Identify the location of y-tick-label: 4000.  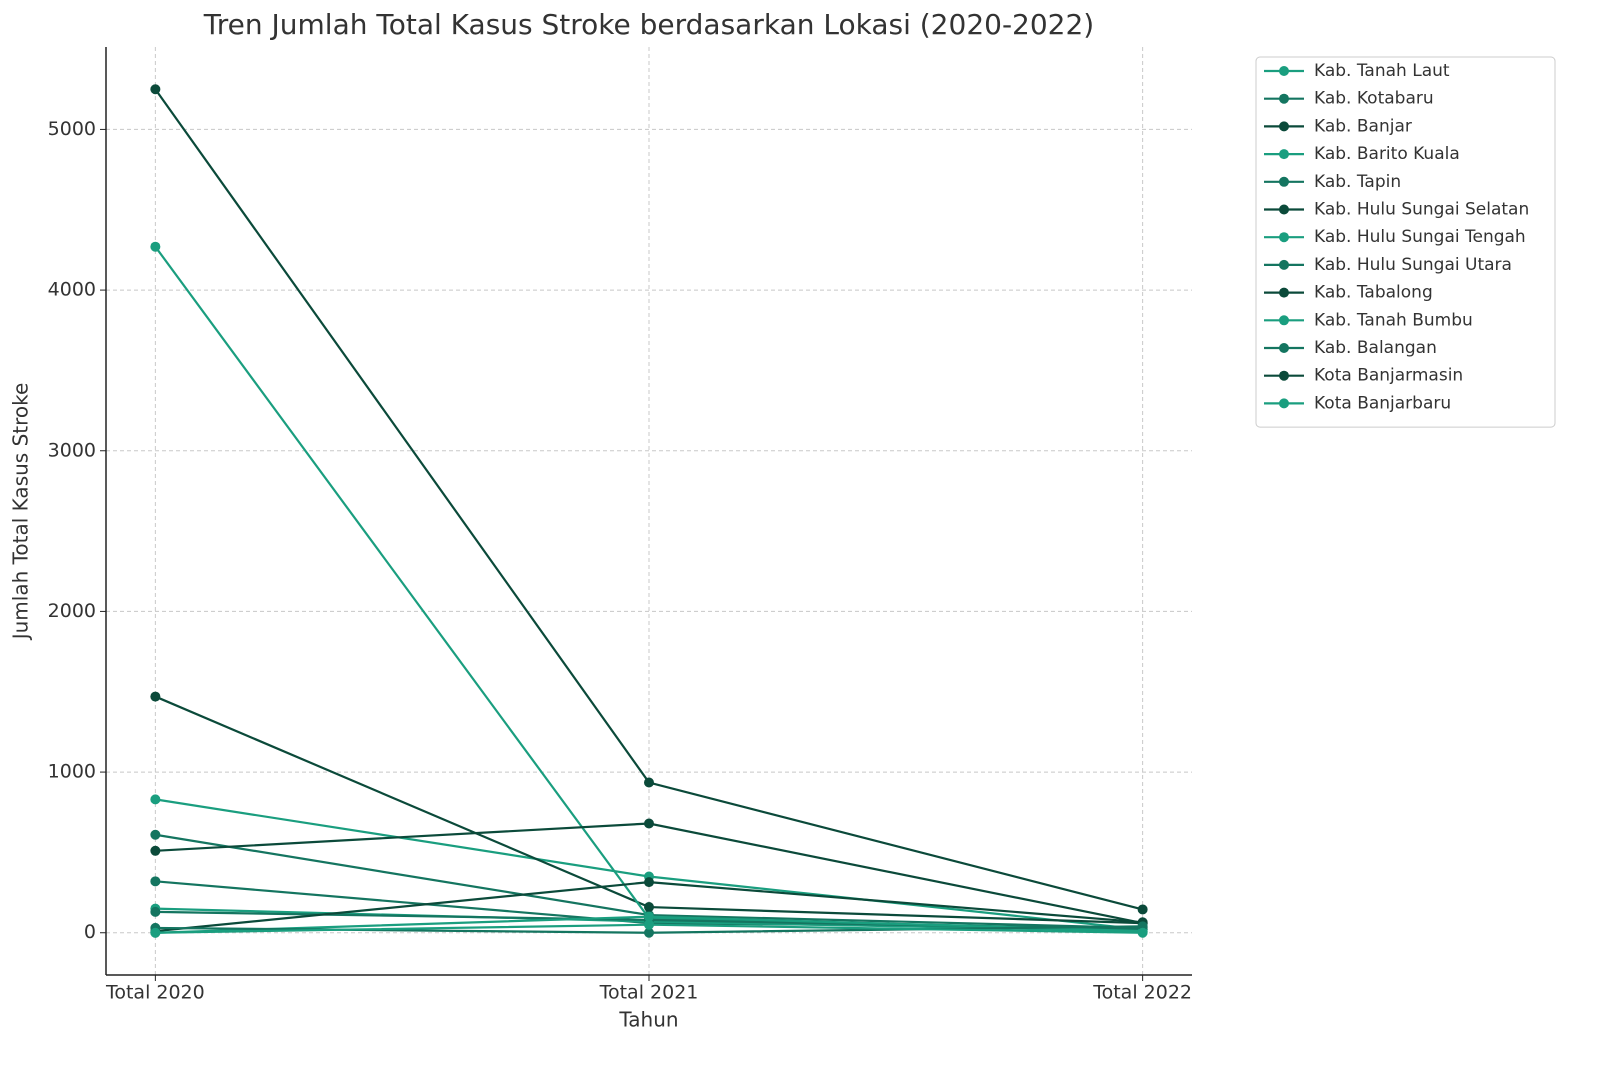
(72, 290).